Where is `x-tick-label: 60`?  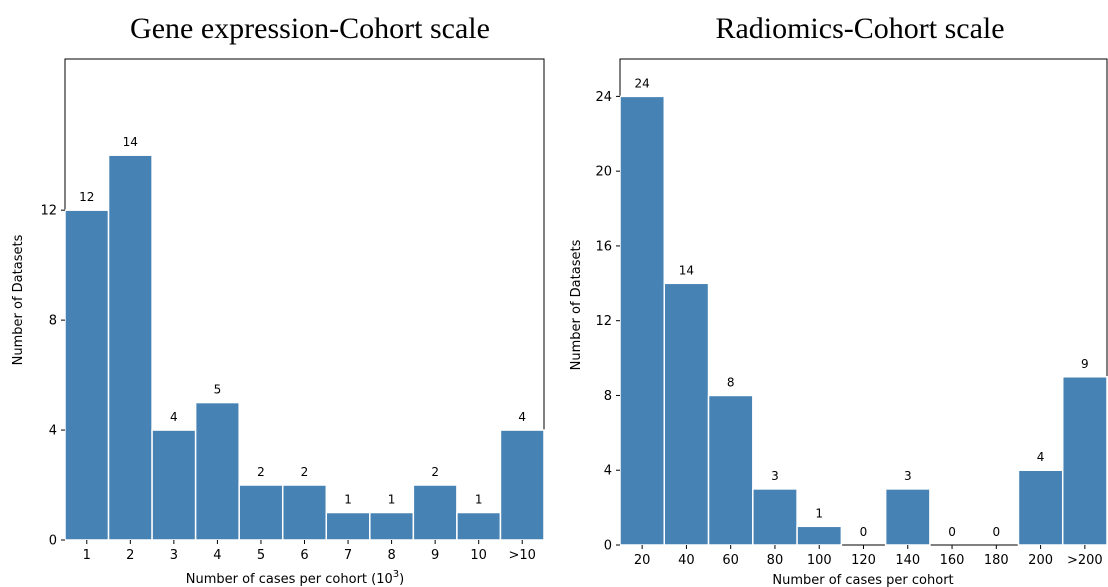 x-tick-label: 60 is located at coordinates (730, 560).